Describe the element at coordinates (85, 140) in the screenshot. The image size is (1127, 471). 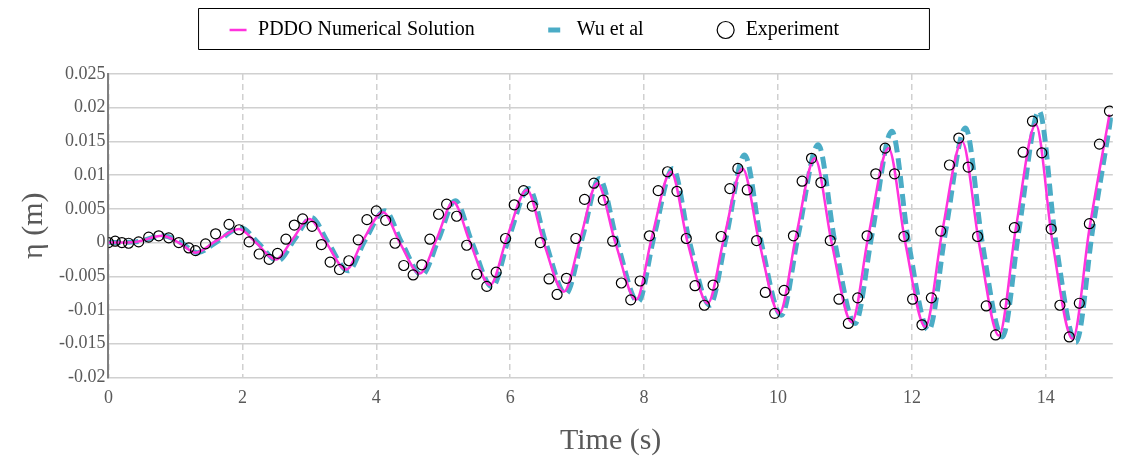
I see `y-tick-label: 0.015` at that location.